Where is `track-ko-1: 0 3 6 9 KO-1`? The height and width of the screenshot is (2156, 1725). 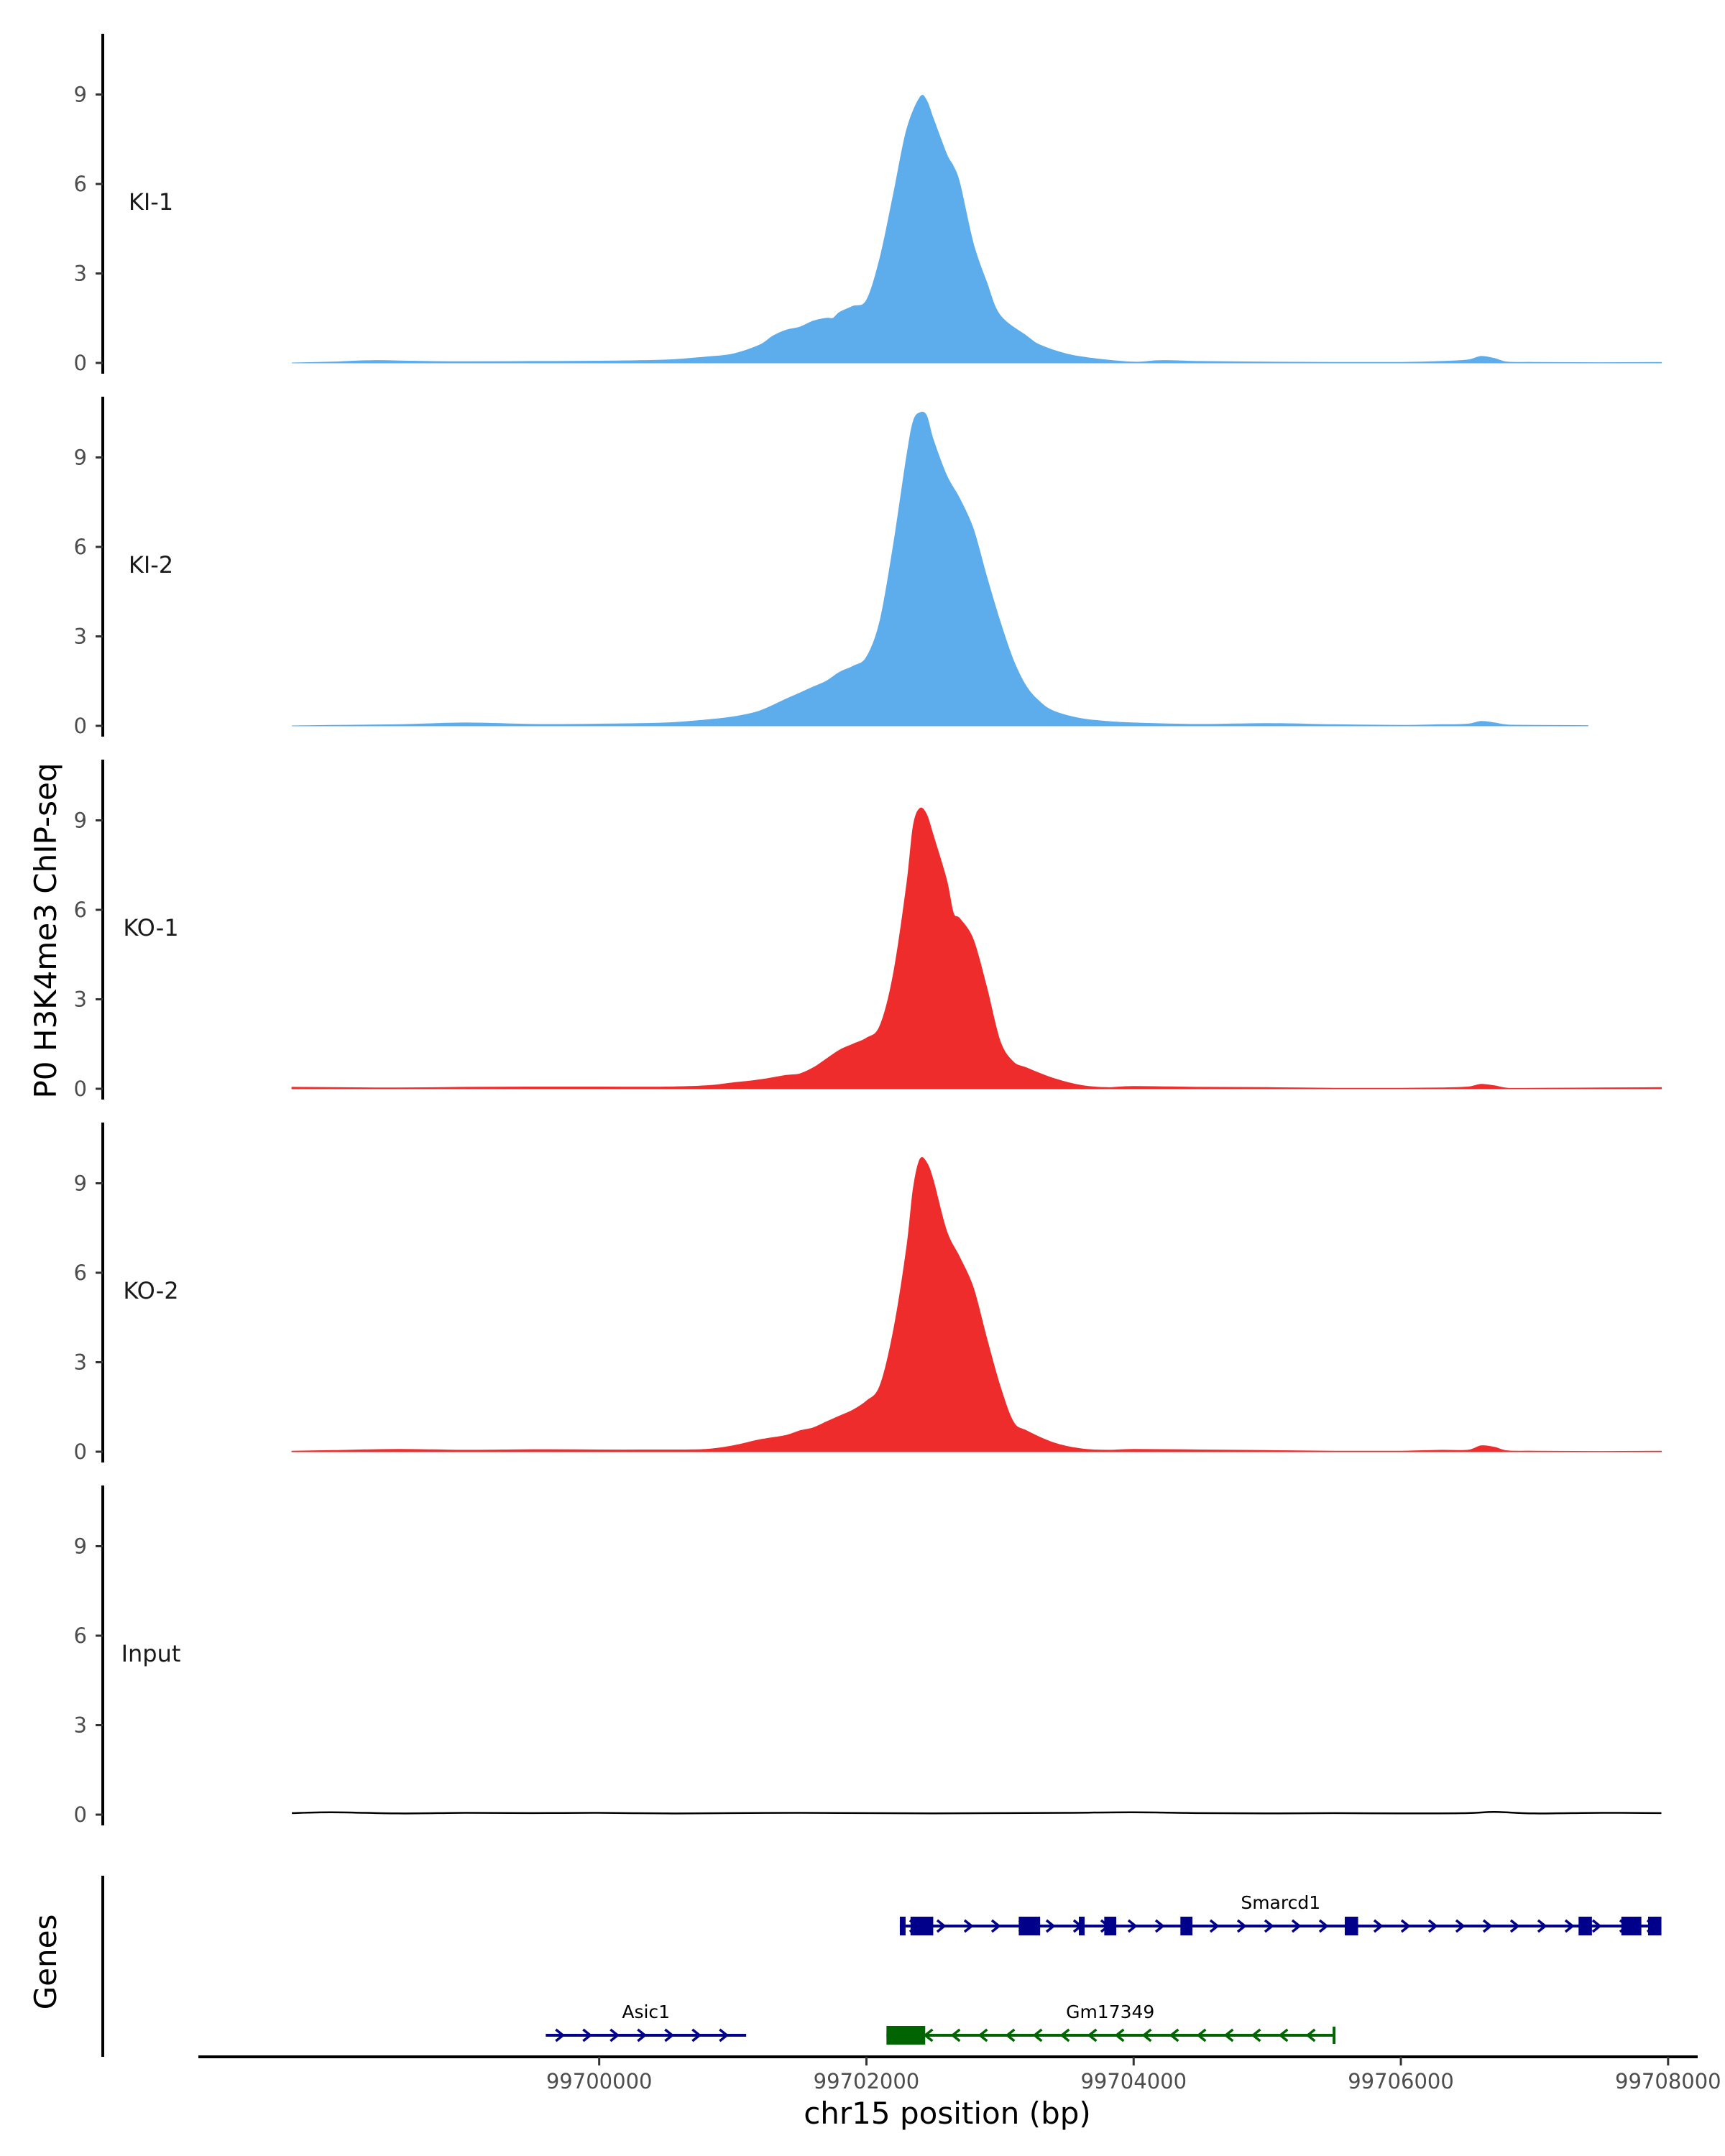 track-ko-1: 0 3 6 9 KO-1 is located at coordinates (868, 931).